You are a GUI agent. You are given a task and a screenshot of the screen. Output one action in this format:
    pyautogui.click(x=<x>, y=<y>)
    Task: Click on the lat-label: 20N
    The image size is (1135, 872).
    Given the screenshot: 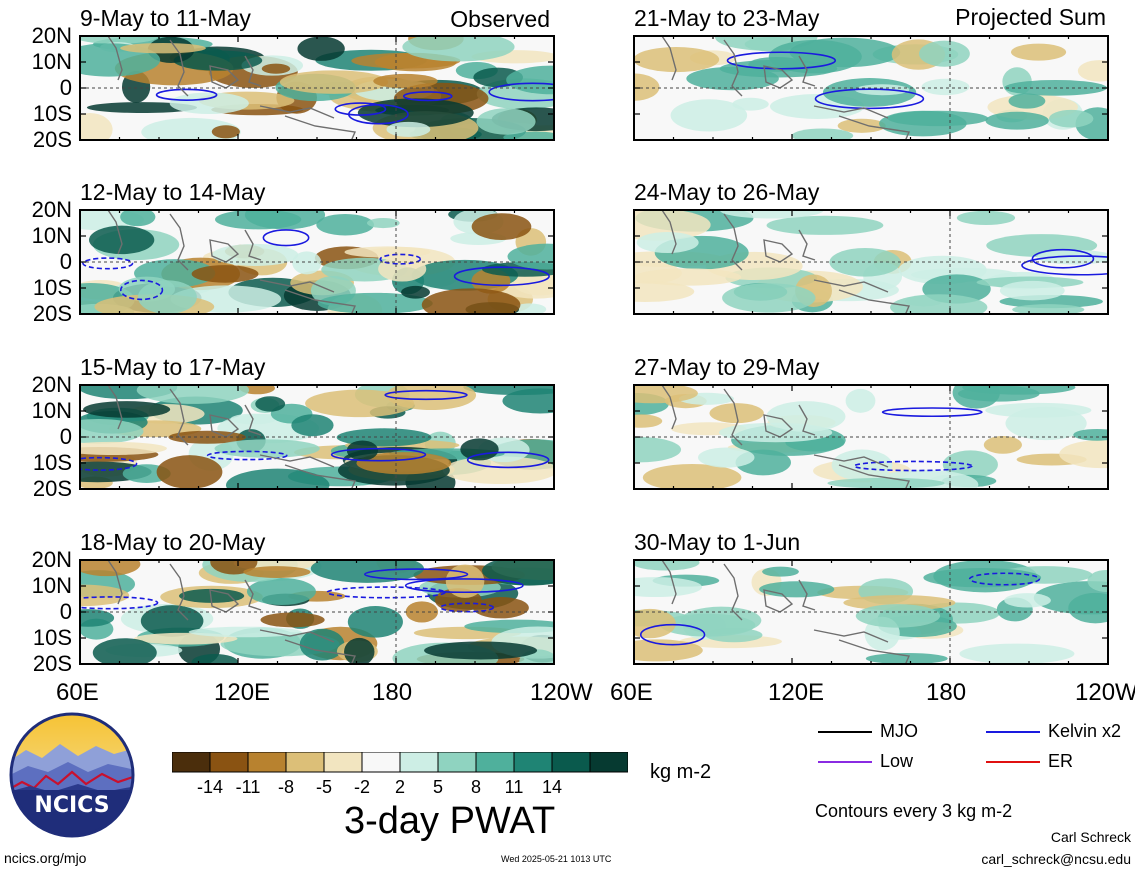 What is the action you would take?
    pyautogui.click(x=51, y=209)
    